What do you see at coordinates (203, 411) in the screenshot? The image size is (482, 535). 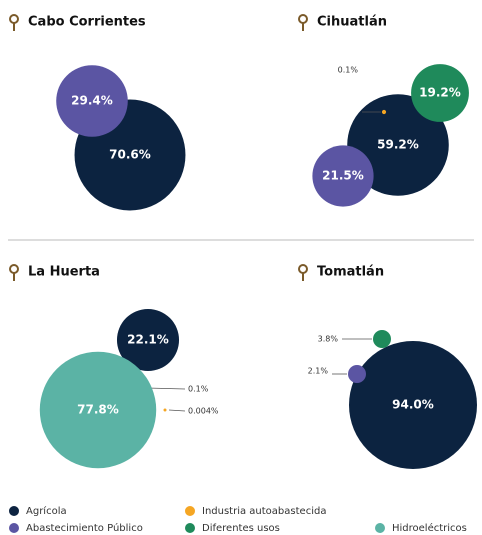 I see `value-label: 0.004%` at bounding box center [203, 411].